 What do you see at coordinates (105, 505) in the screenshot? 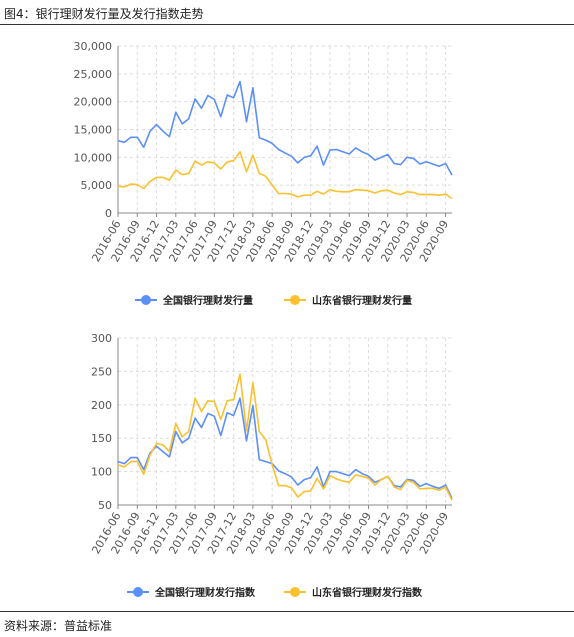
I see `chart2-y-tick-label: 50` at bounding box center [105, 505].